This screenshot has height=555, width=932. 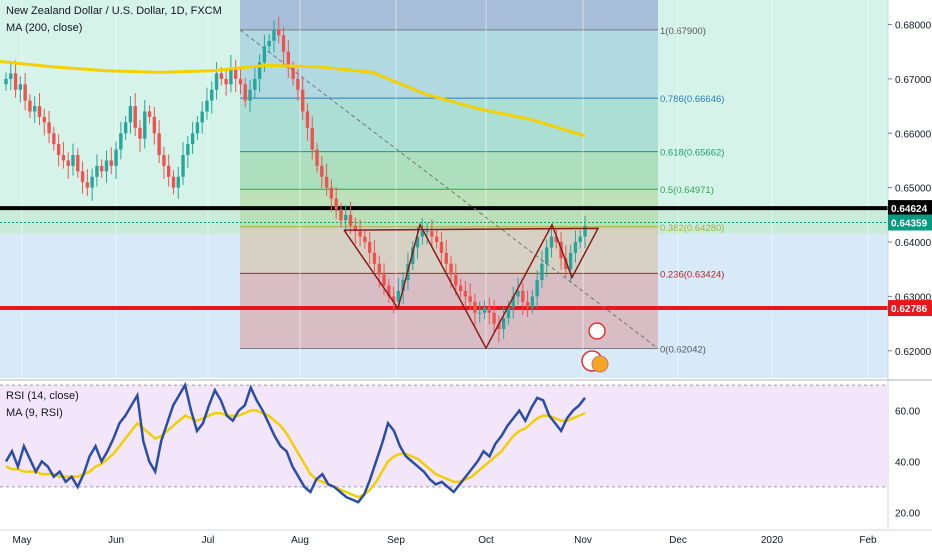 I want to click on price-tick-label: 0.65000, so click(x=913, y=189).